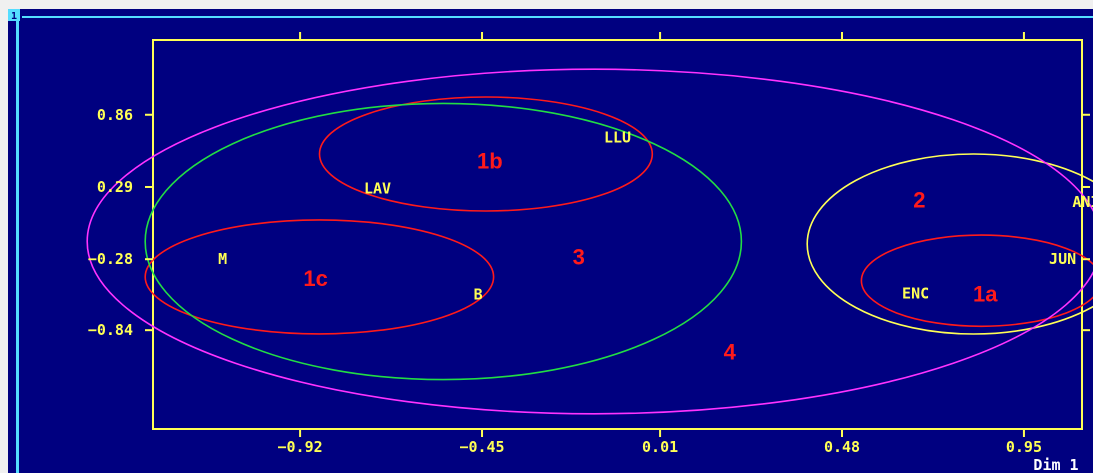 This screenshot has height=473, width=1093. Describe the element at coordinates (557, 17) in the screenshot. I see `title-bar-line` at that location.